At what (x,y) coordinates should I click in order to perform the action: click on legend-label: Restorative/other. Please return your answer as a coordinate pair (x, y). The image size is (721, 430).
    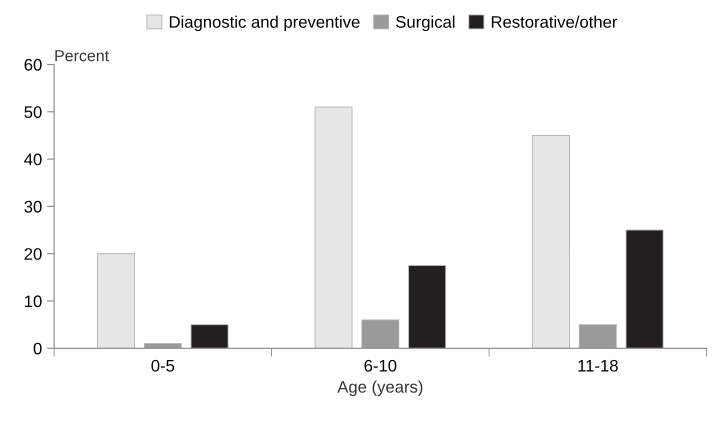
    Looking at the image, I should click on (555, 22).